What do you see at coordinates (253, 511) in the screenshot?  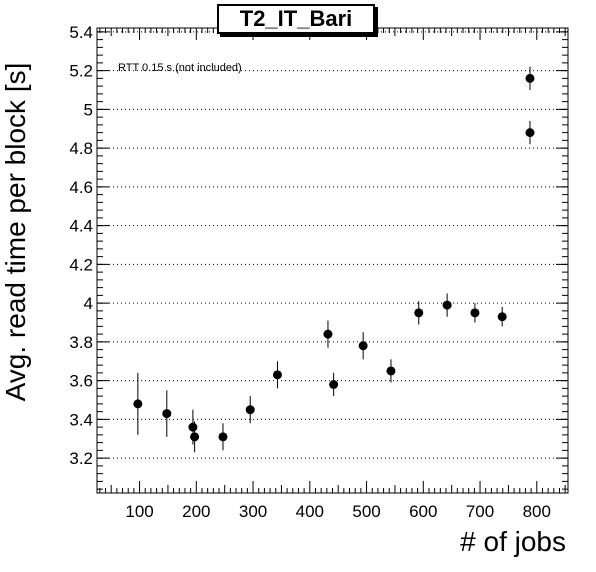 I see `x-tick-label: 300` at bounding box center [253, 511].